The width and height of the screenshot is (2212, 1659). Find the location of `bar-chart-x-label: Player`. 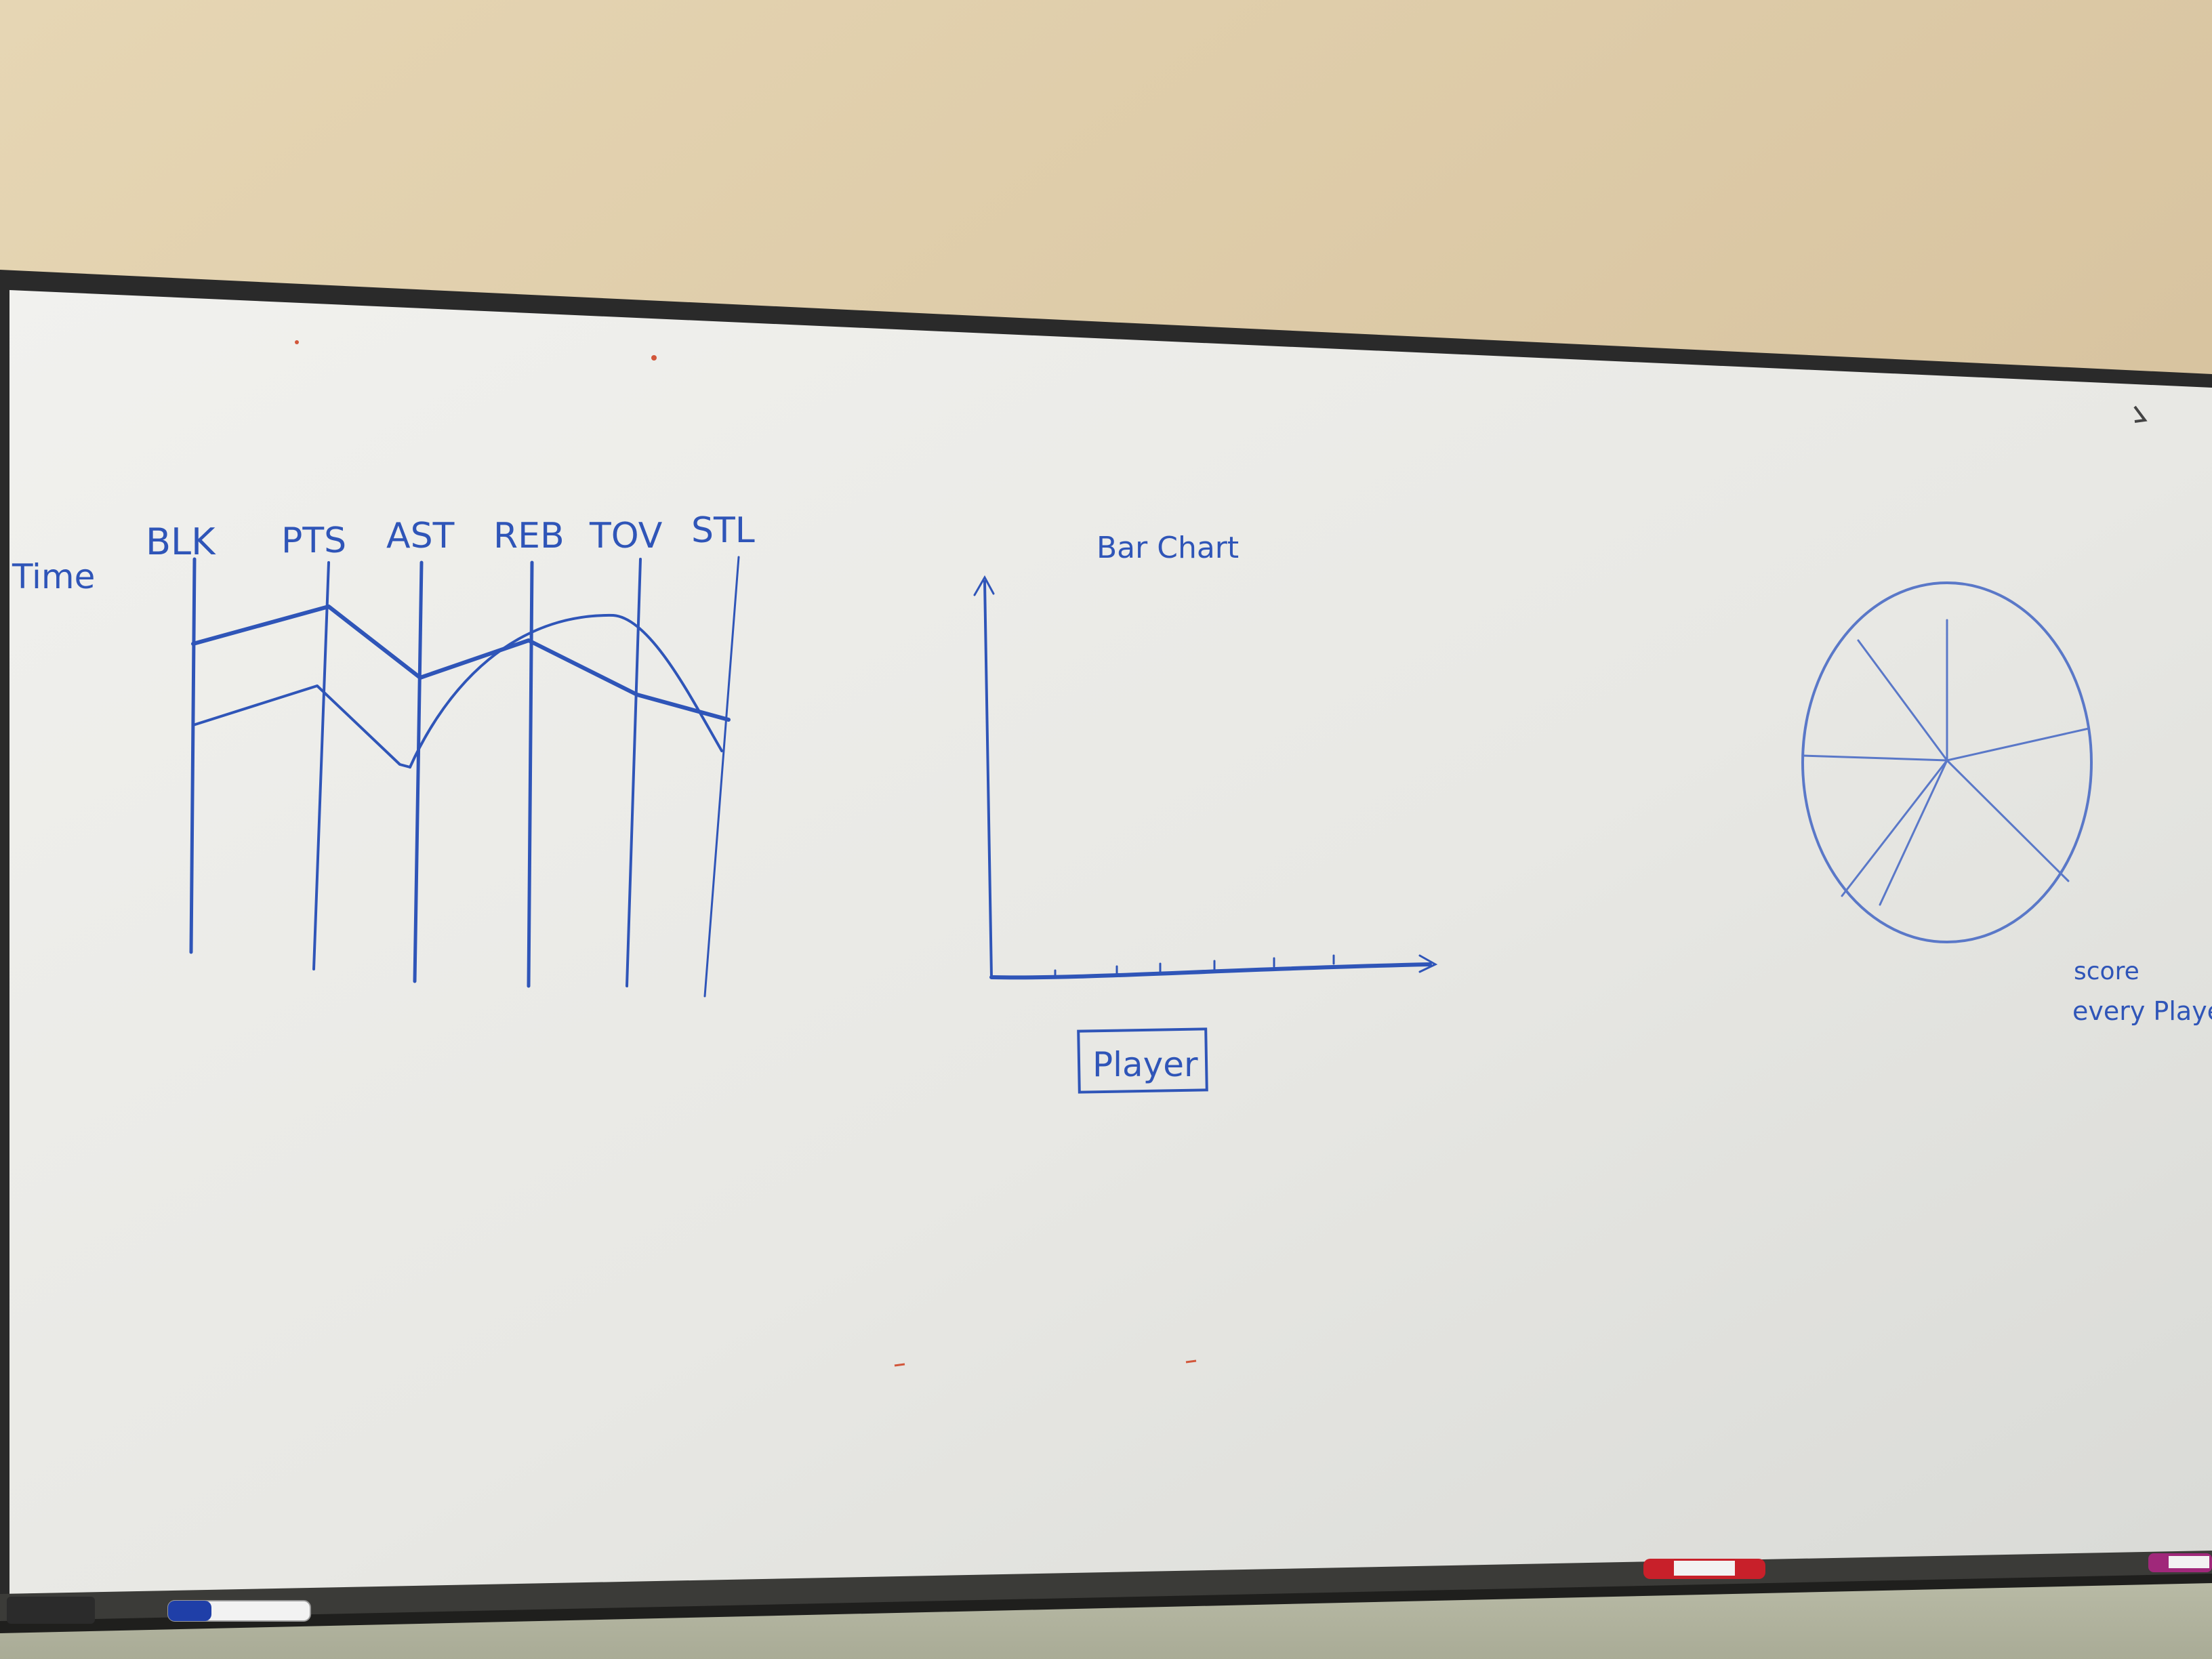

bar-chart-x-label: Player is located at coordinates (1145, 1064).